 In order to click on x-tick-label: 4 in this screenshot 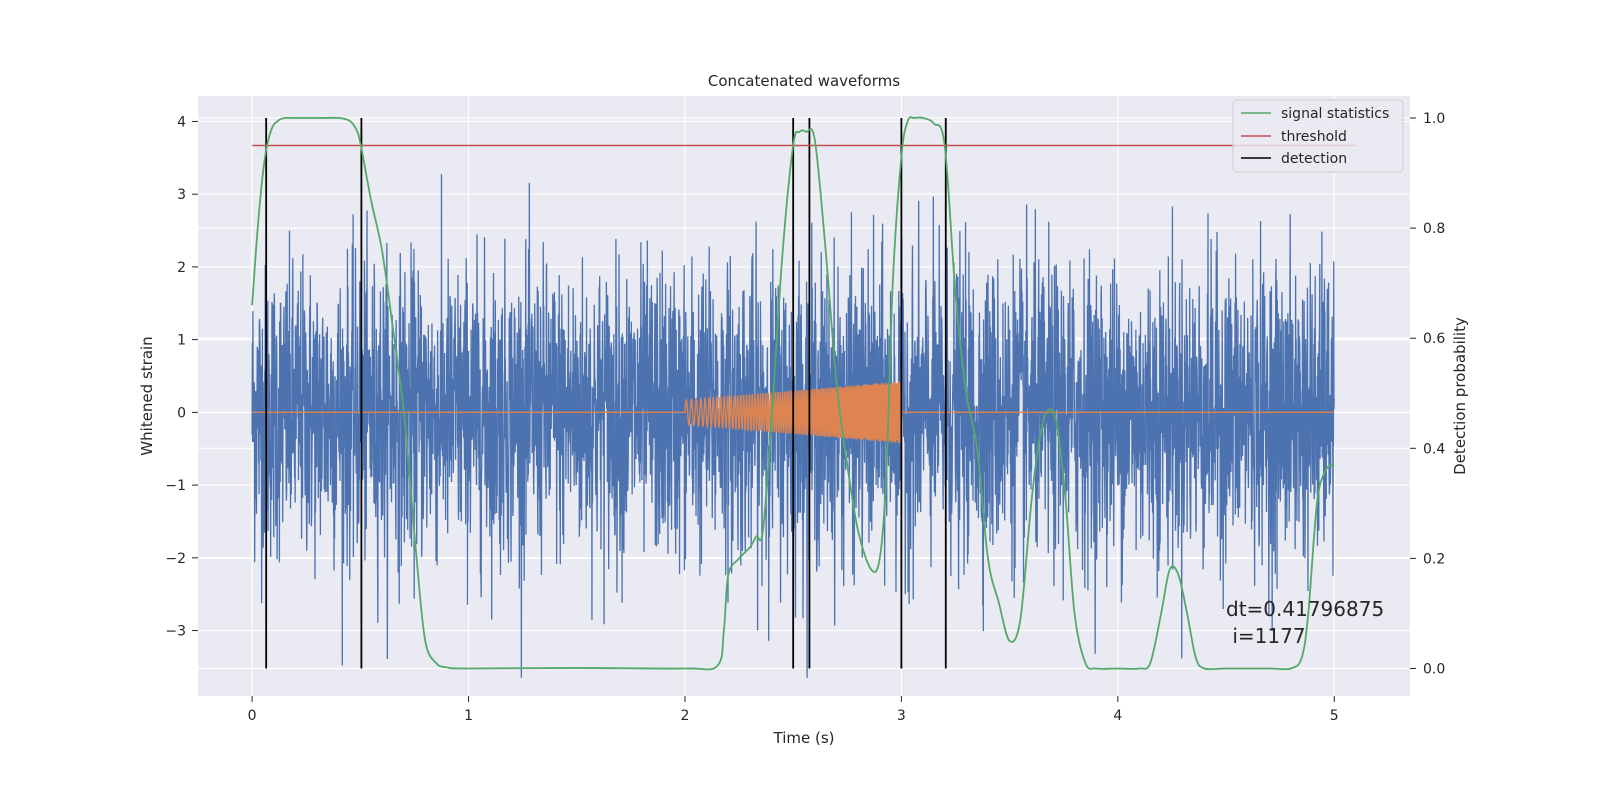, I will do `click(1117, 716)`.